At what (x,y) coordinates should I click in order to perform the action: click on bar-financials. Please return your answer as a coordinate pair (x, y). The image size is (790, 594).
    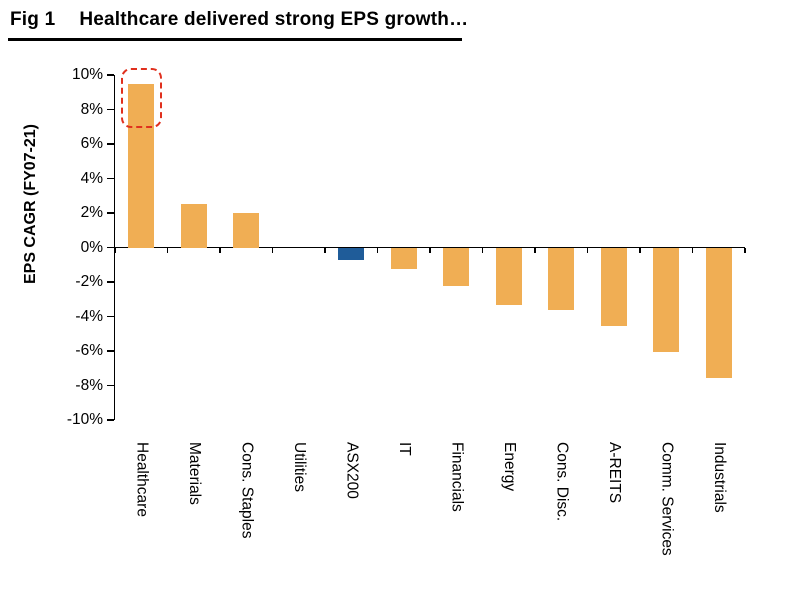
    Looking at the image, I should click on (456, 267).